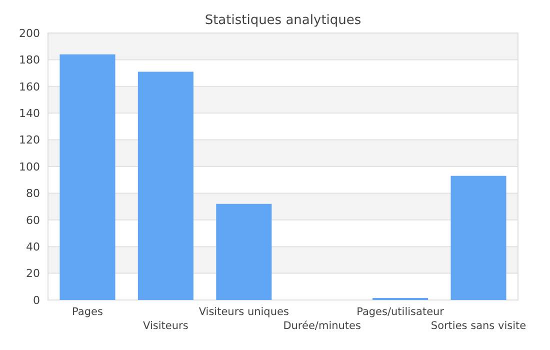 This screenshot has width=550, height=350. What do you see at coordinates (29, 167) in the screenshot?
I see `y-tick-label: 100` at bounding box center [29, 167].